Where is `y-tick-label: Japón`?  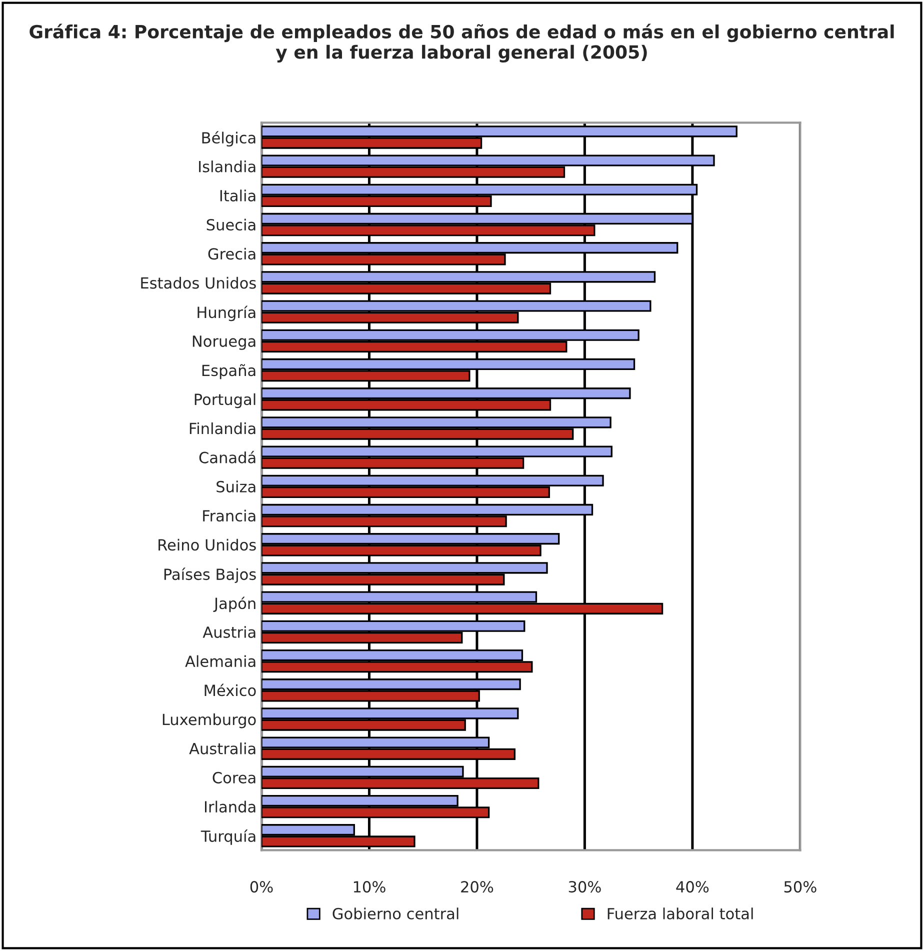
y-tick-label: Japón is located at coordinates (234, 604).